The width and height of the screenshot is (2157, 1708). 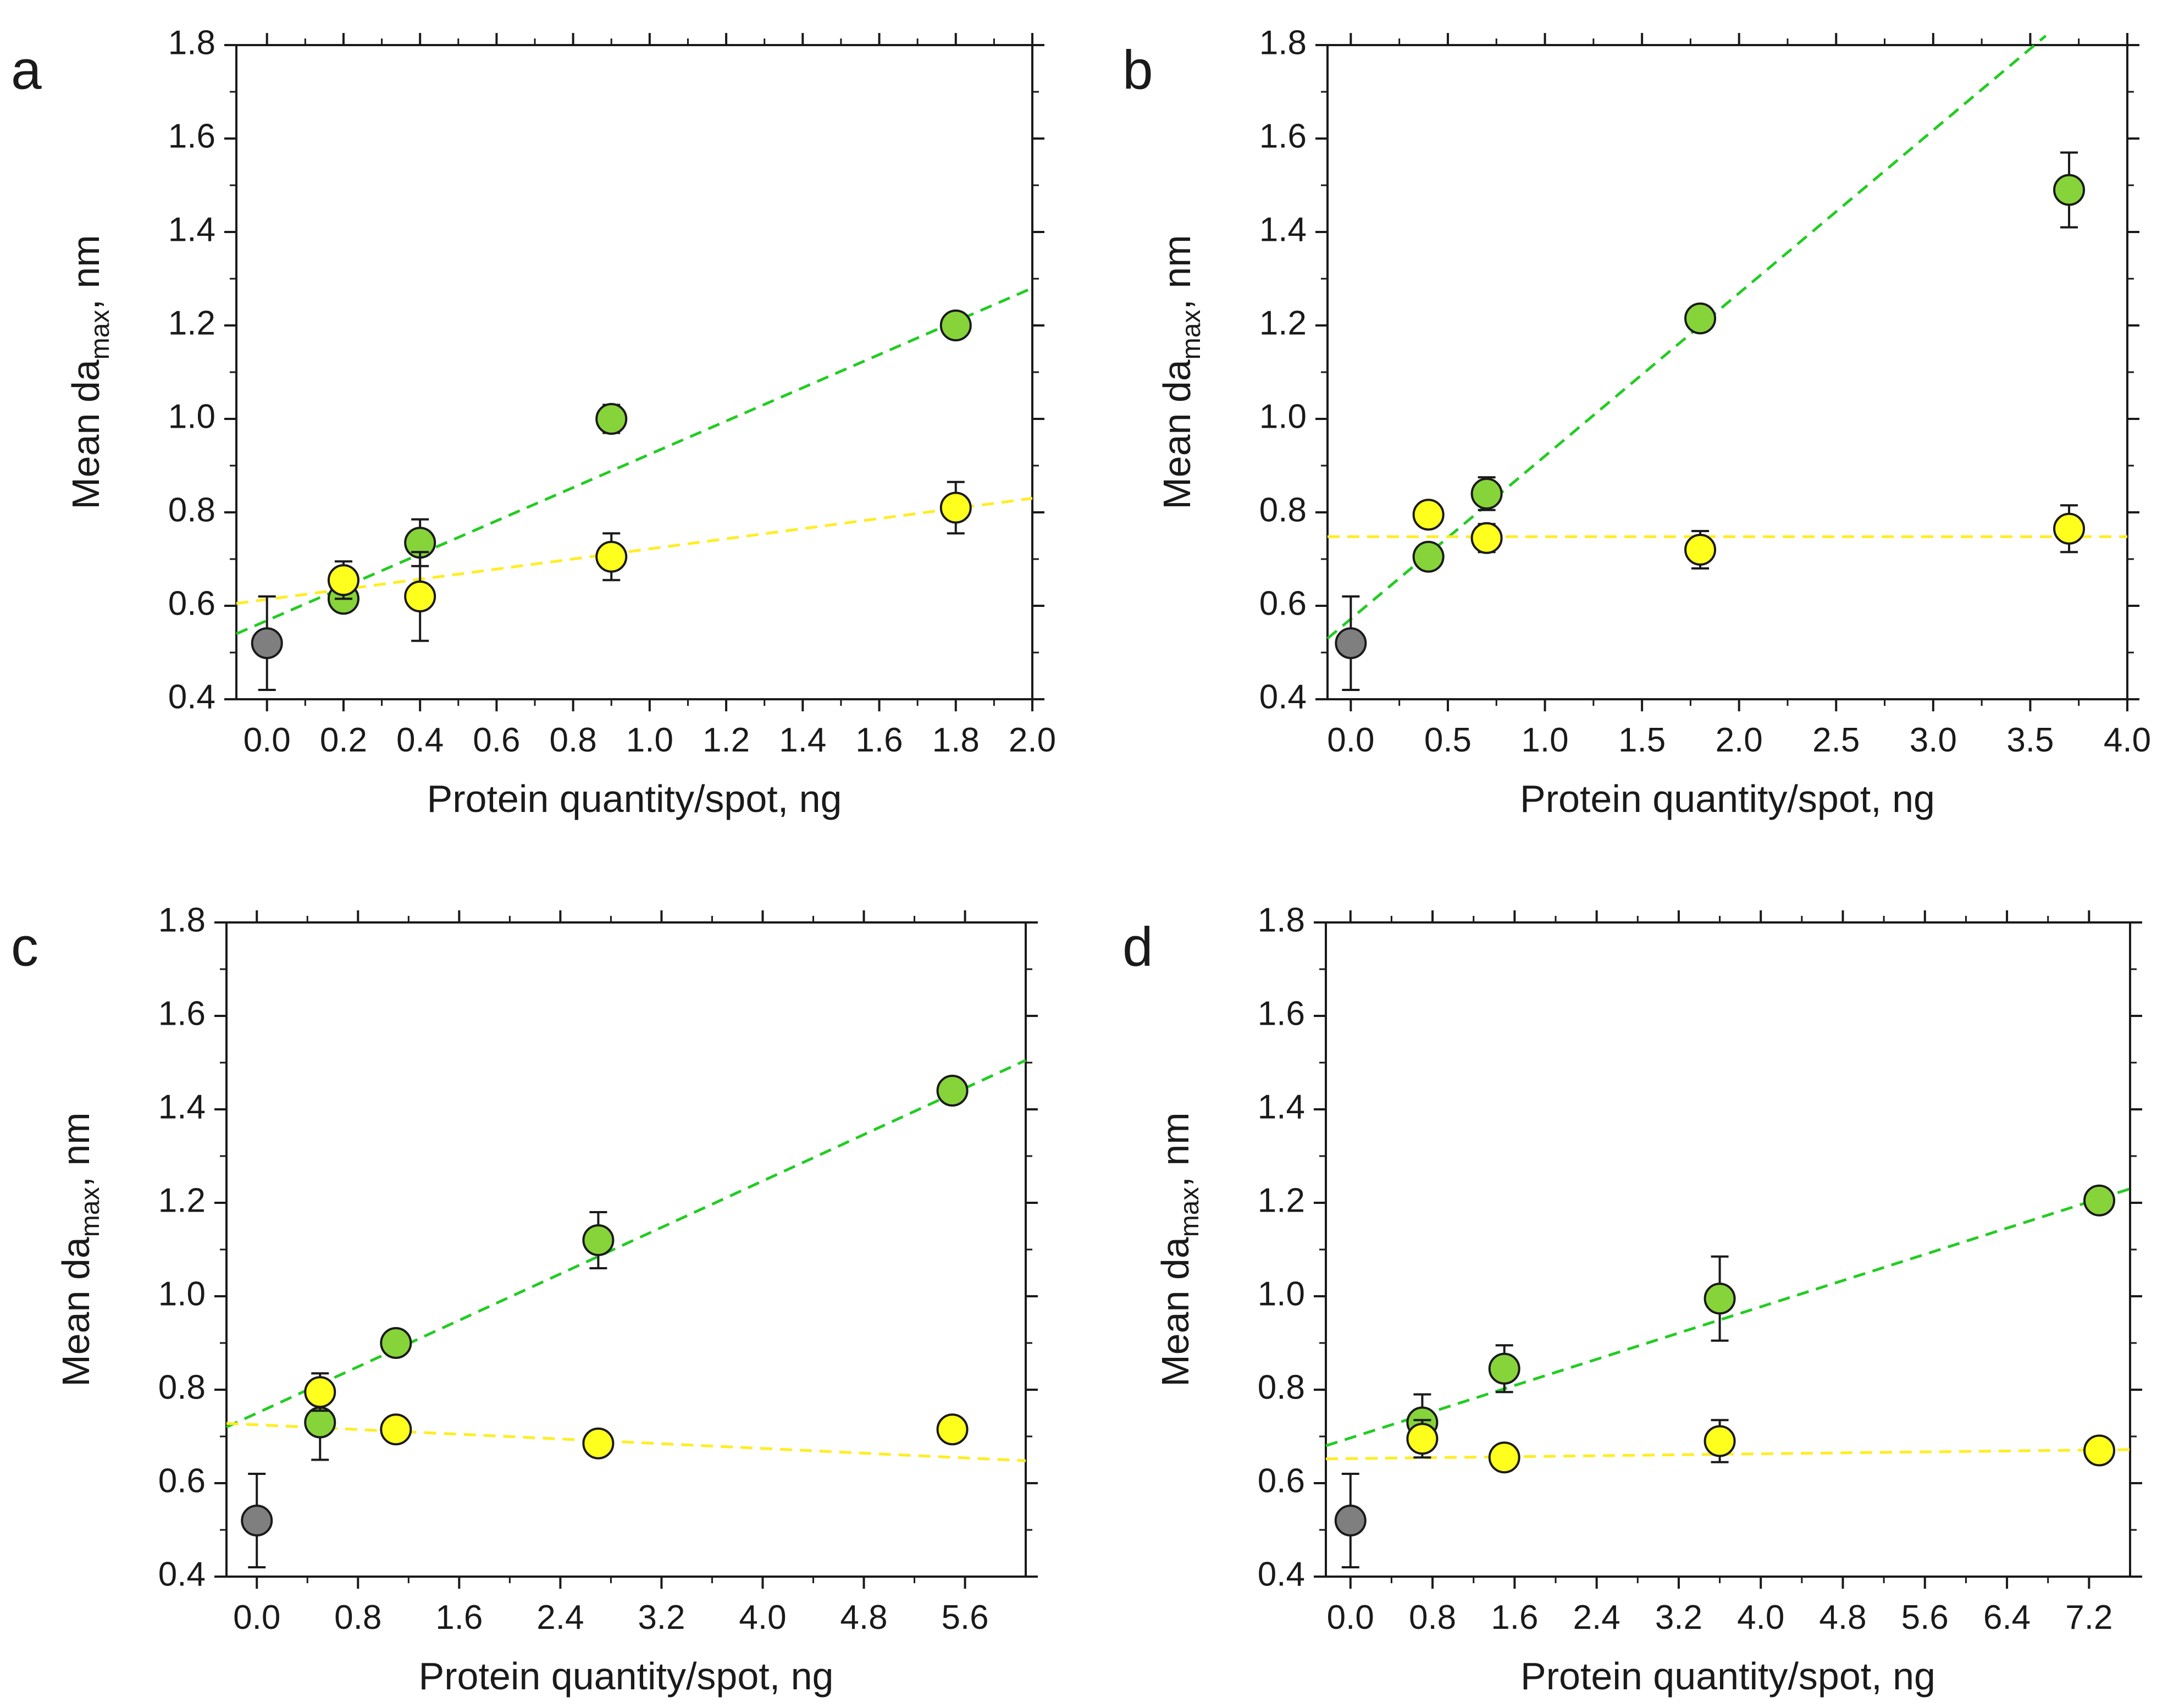 What do you see at coordinates (2088, 1618) in the screenshot?
I see `x-tick-label: 7.2` at bounding box center [2088, 1618].